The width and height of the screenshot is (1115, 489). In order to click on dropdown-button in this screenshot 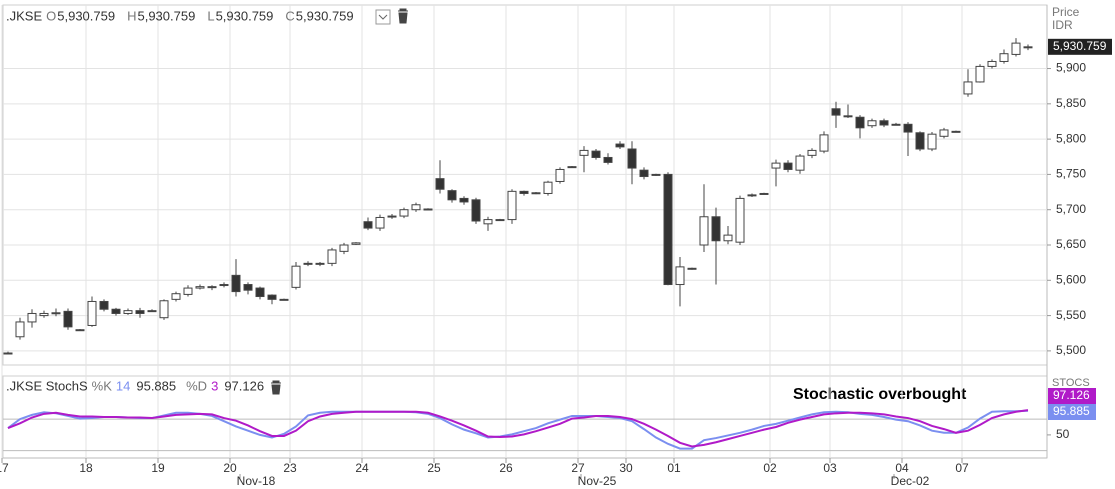, I will do `click(383, 17)`.